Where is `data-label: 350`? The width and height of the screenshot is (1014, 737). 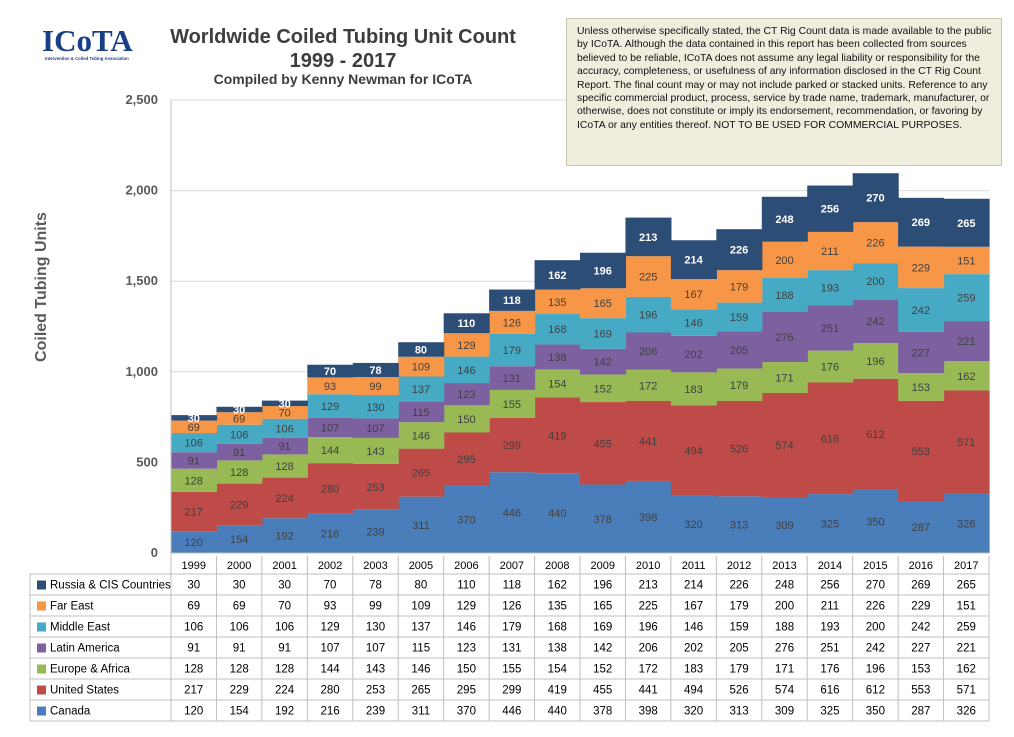 data-label: 350 is located at coordinates (875, 522).